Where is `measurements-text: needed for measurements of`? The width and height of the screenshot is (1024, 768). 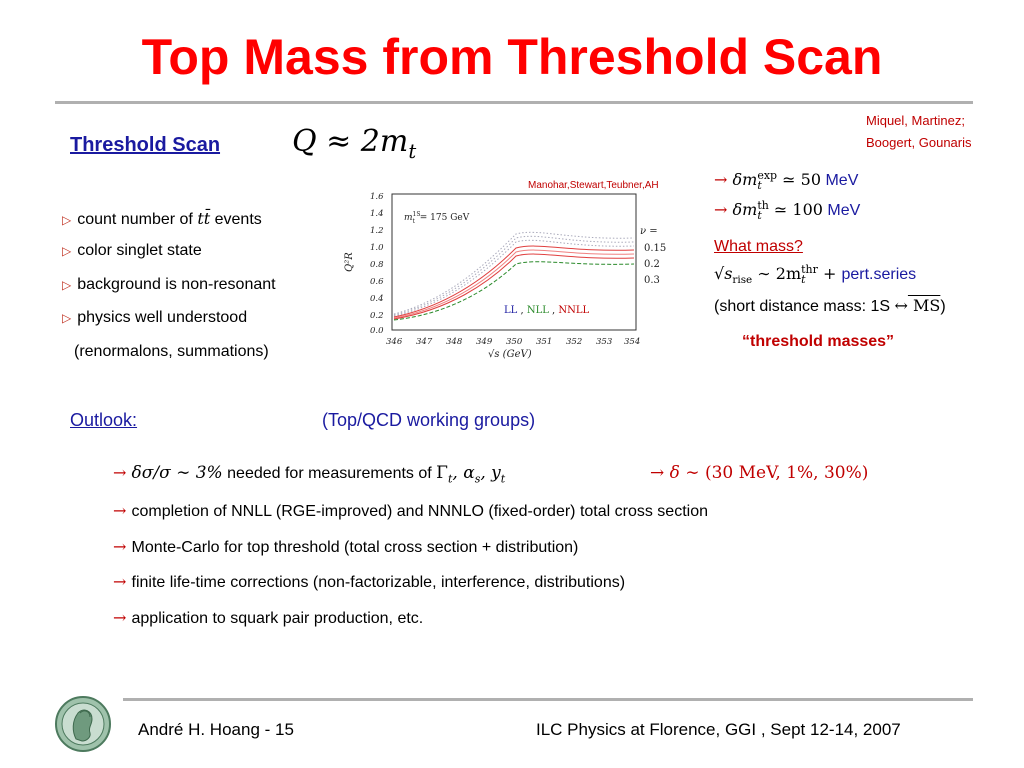 measurements-text: needed for measurements of is located at coordinates (329, 473).